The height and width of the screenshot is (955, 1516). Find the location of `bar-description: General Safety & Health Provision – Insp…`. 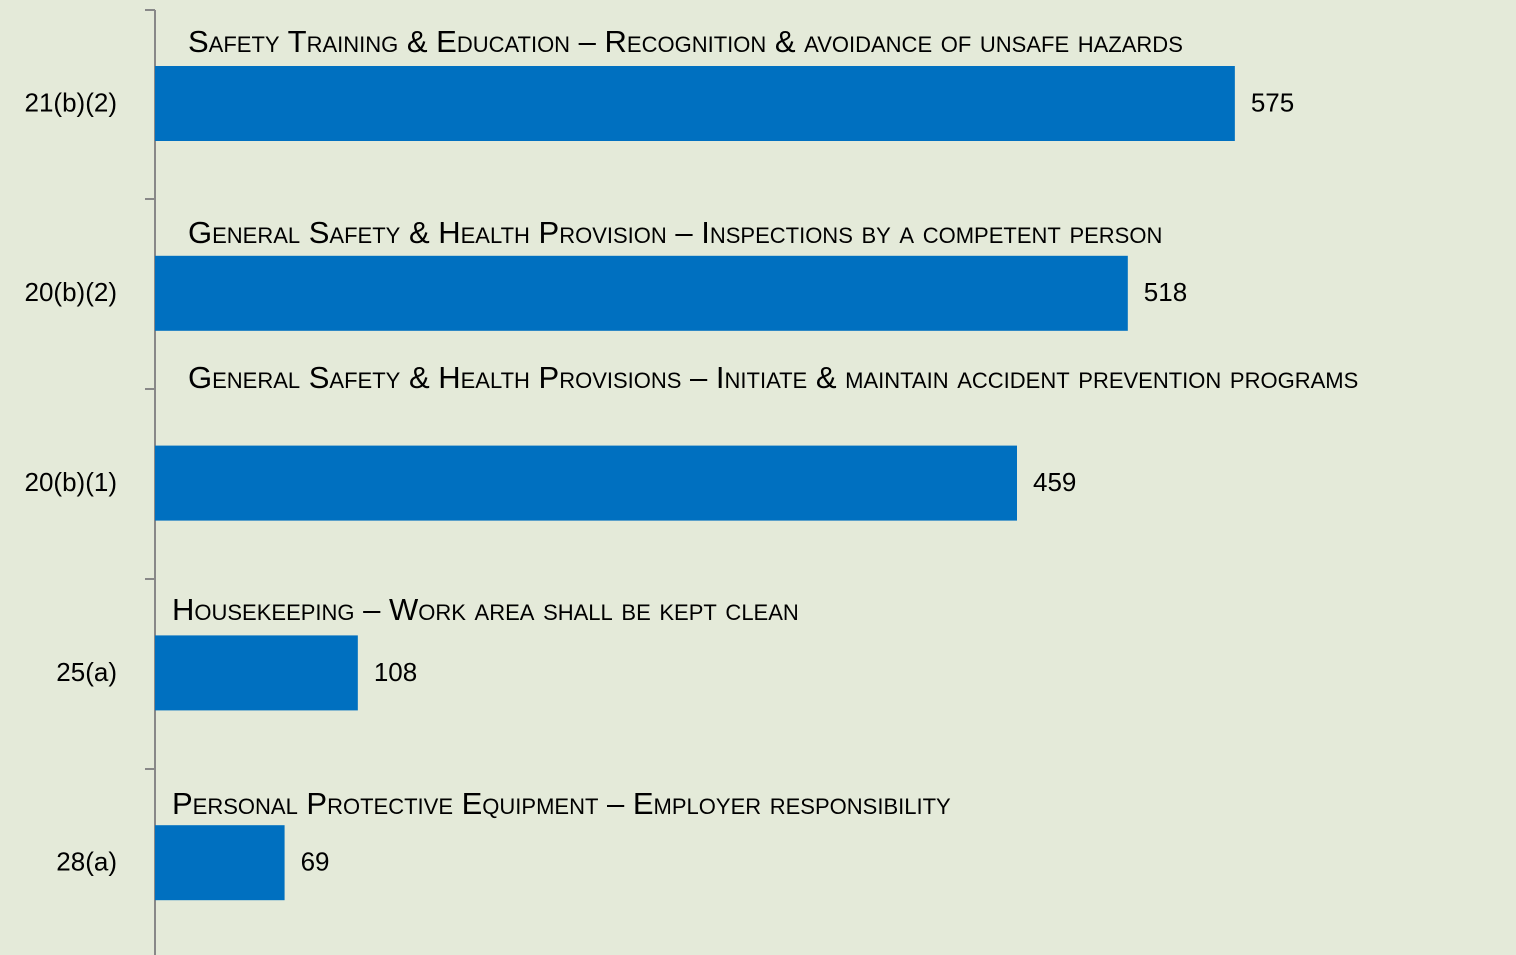

bar-description: General Safety & Health Provision – Insp… is located at coordinates (675, 232).